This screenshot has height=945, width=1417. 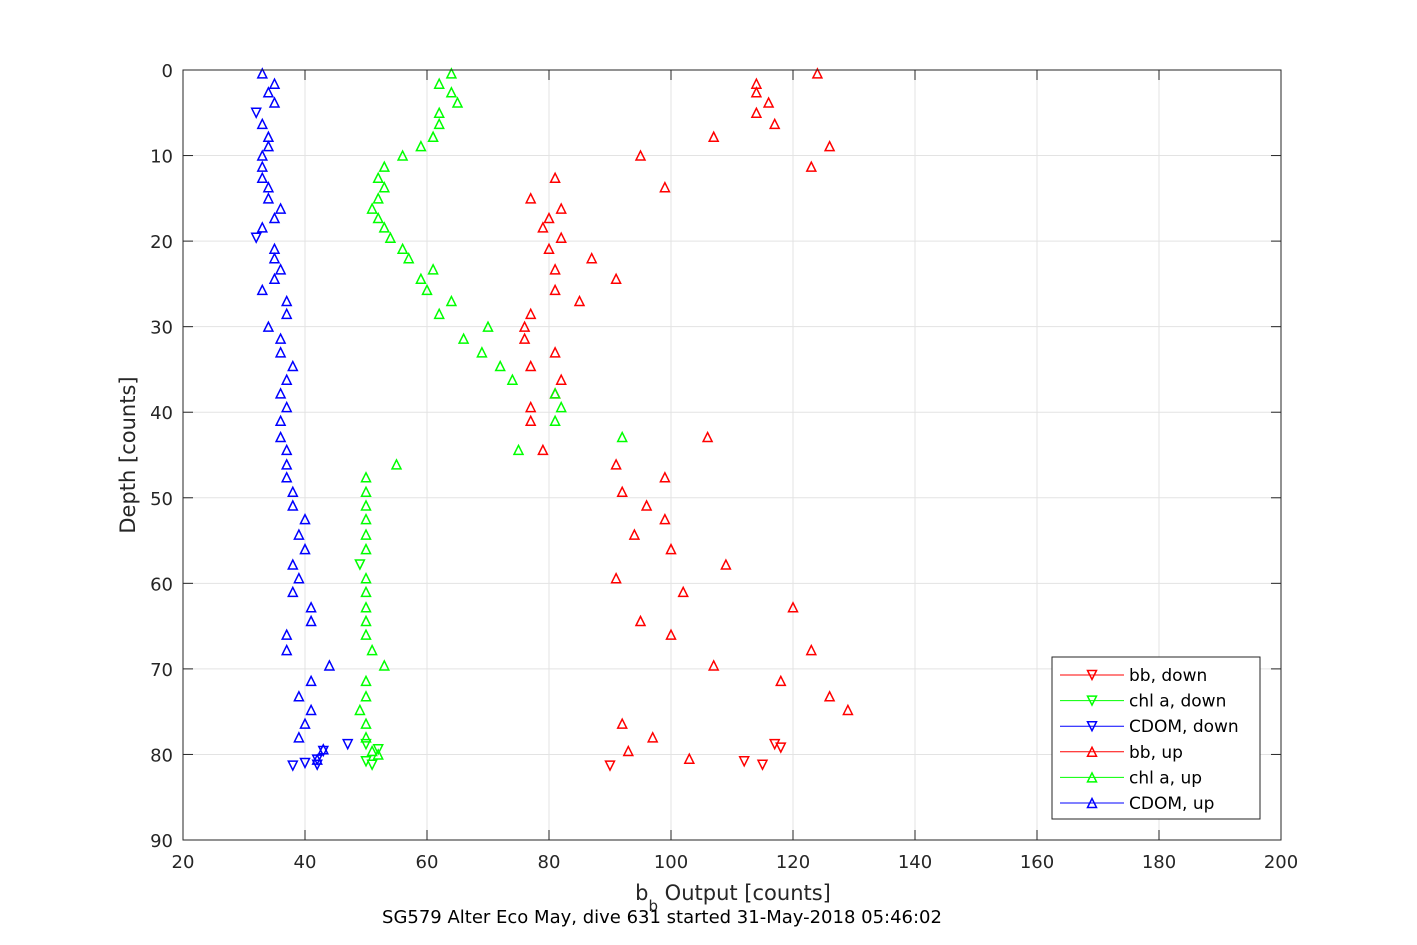 I want to click on legend-item: CDOM, up, so click(x=1137, y=804).